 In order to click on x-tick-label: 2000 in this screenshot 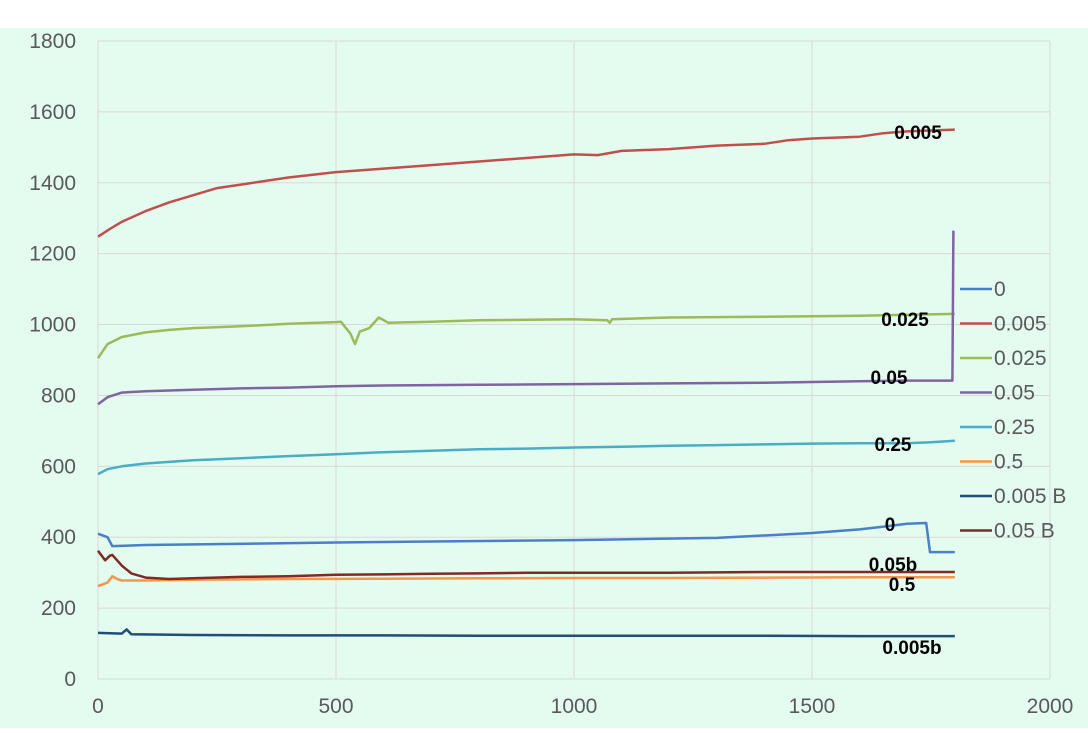, I will do `click(1050, 706)`.